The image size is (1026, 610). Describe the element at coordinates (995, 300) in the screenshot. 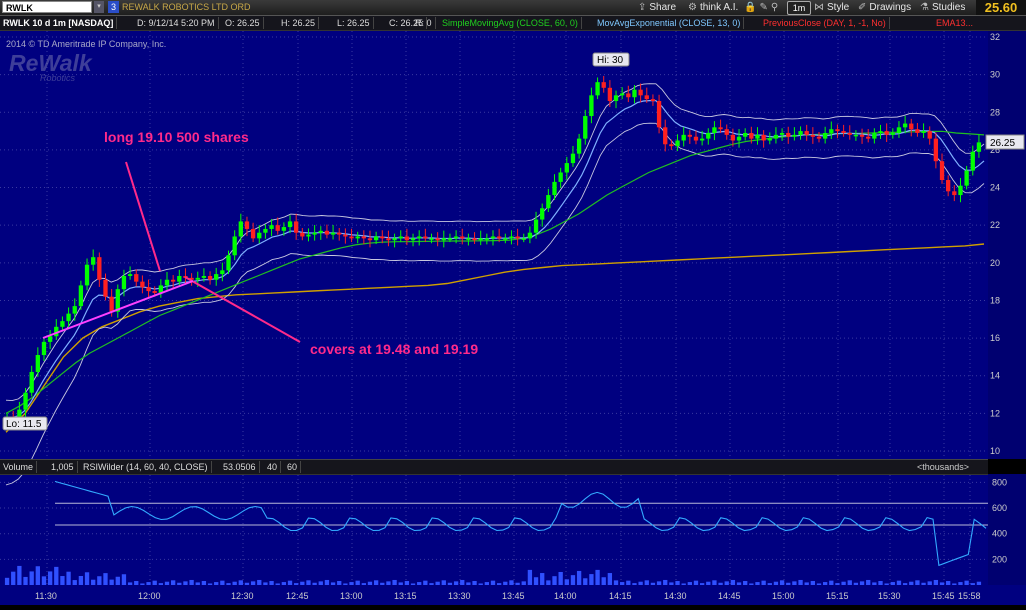

I see `price-tick-label: 18` at that location.